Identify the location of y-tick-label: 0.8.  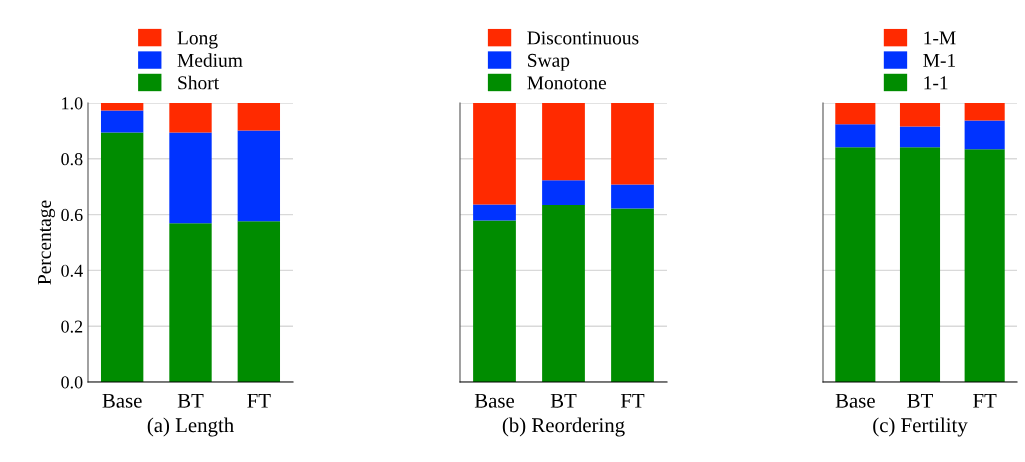
(72, 159).